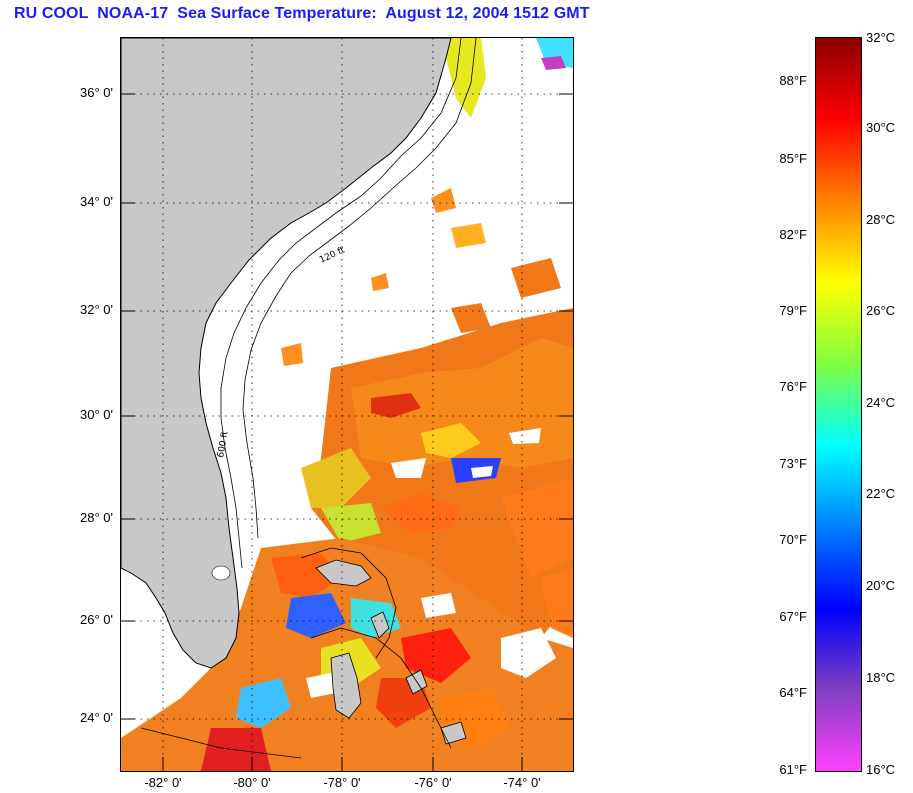 This screenshot has width=913, height=793. I want to click on colorbar-f-61: 61°F, so click(793, 769).